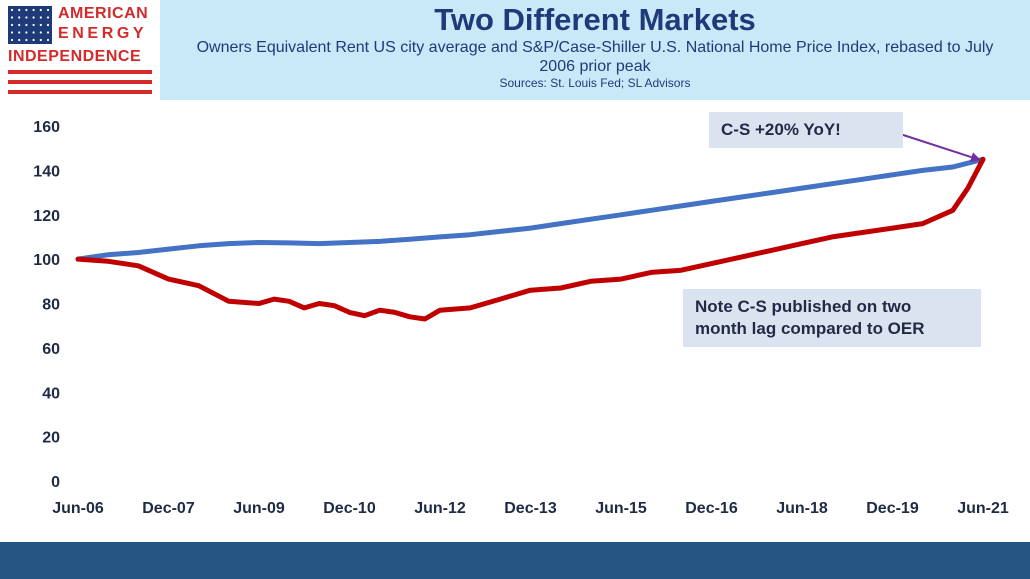  Describe the element at coordinates (103, 33) in the screenshot. I see `brand-line-energy: ENERGY` at that location.